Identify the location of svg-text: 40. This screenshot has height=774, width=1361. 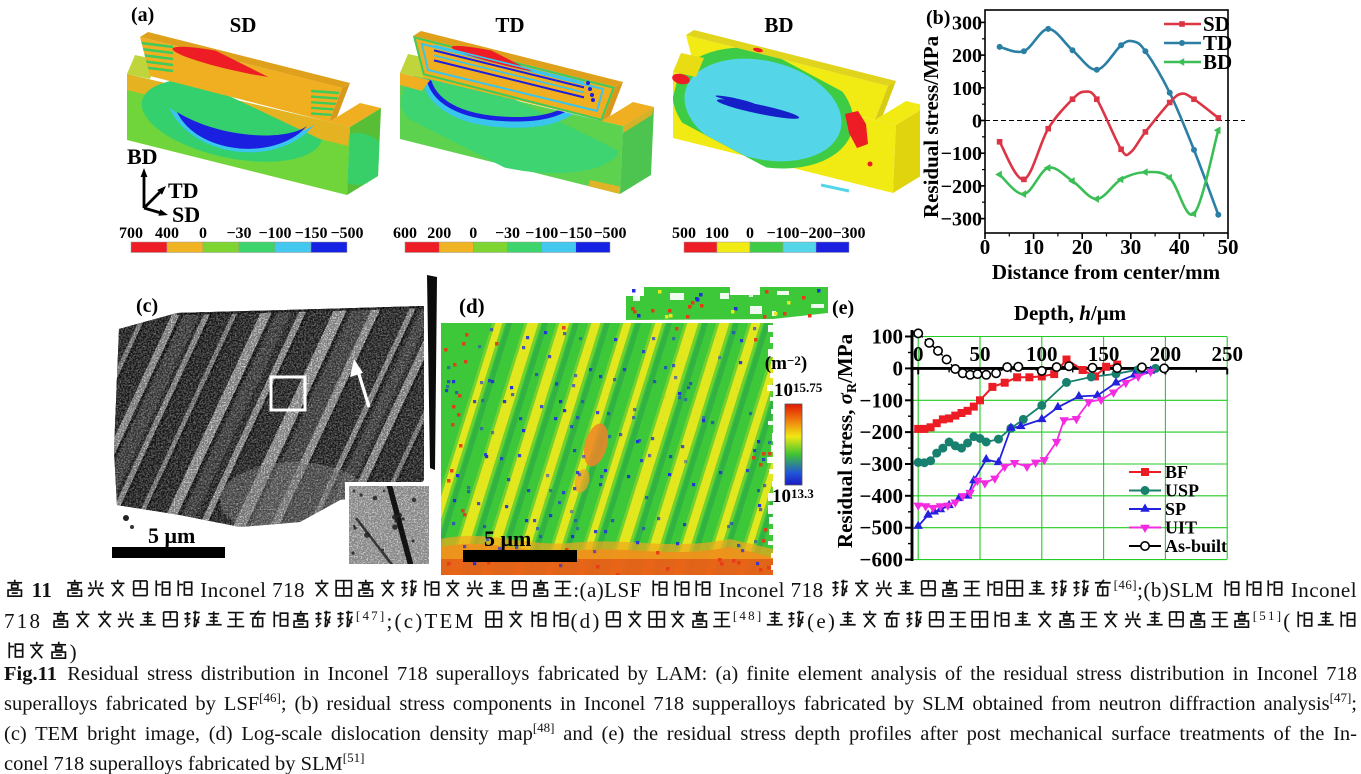
(1179, 247).